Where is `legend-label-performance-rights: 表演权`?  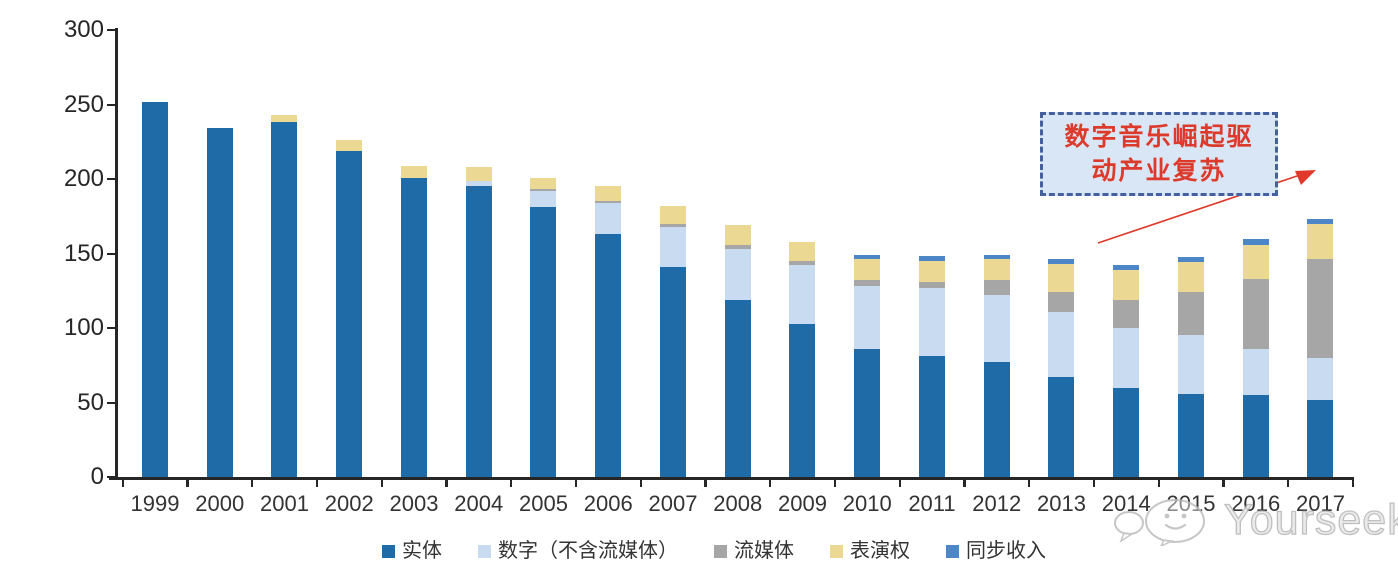
legend-label-performance-rights: 表演权 is located at coordinates (880, 551).